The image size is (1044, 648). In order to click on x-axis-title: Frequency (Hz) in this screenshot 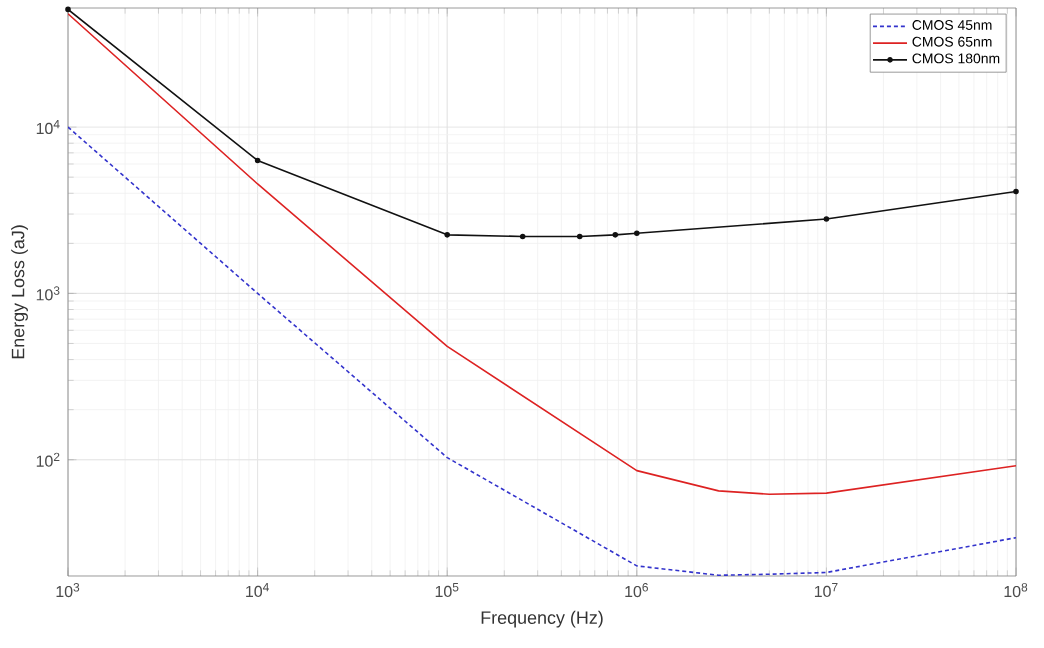, I will do `click(542, 619)`.